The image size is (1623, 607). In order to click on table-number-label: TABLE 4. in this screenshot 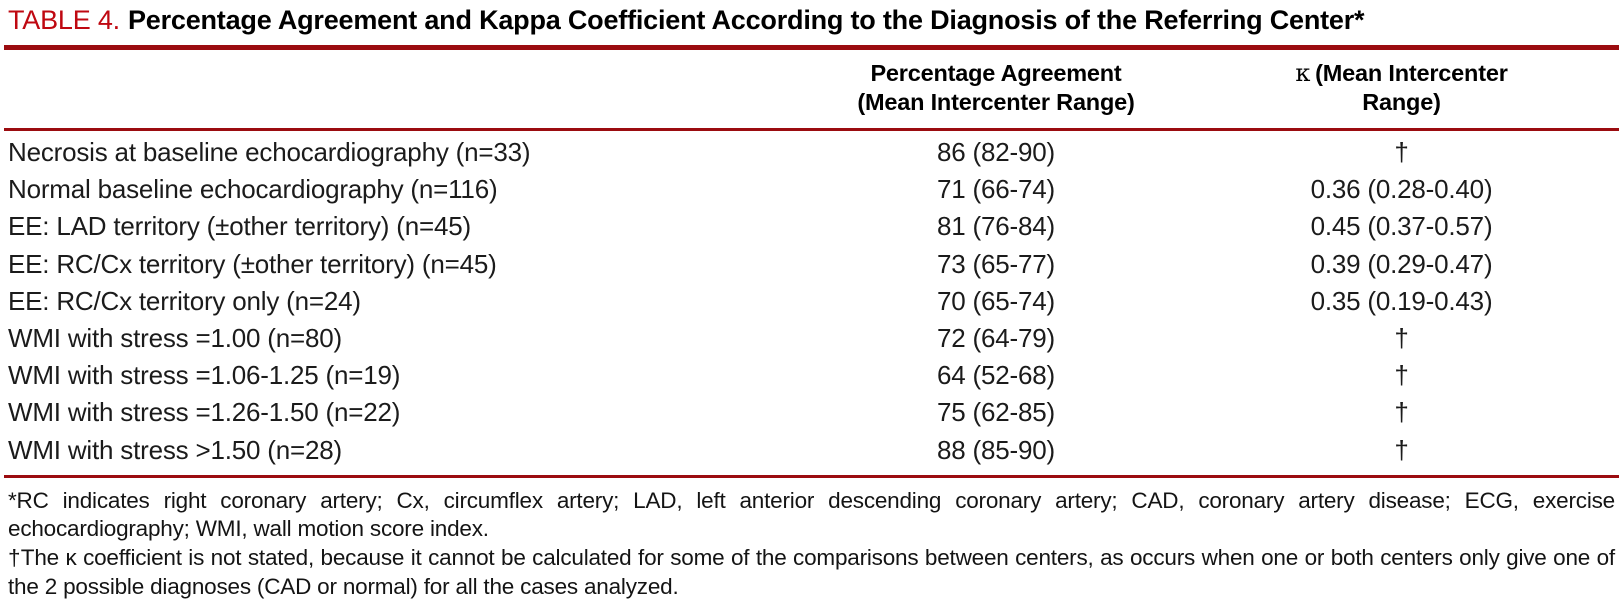, I will do `click(64, 20)`.